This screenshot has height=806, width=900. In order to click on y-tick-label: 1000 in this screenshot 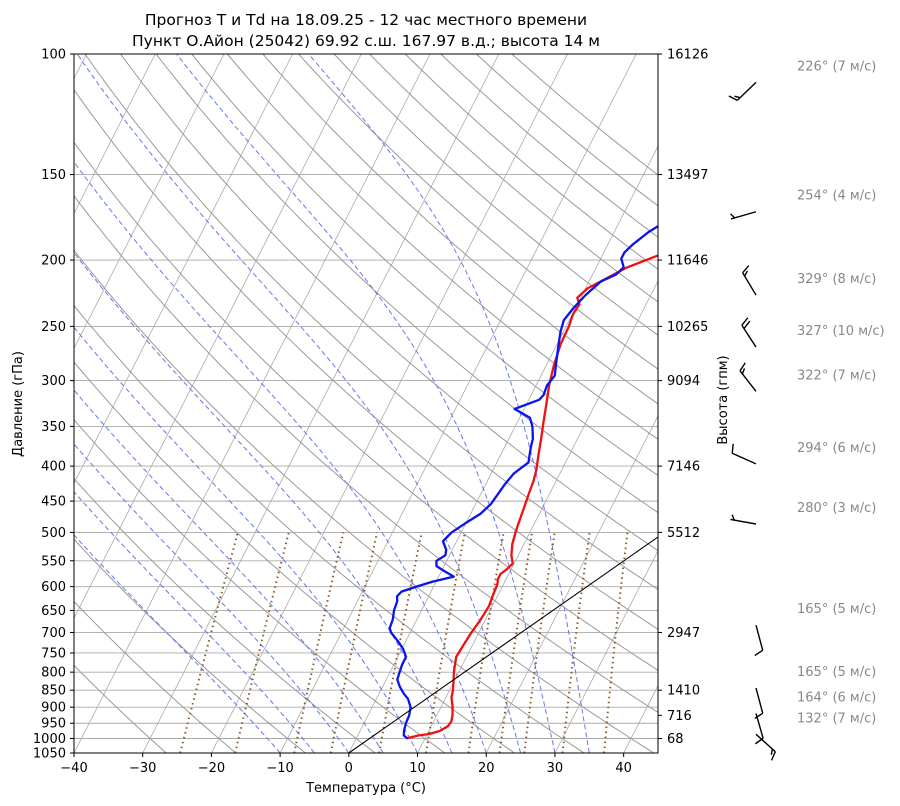, I will do `click(49, 739)`.